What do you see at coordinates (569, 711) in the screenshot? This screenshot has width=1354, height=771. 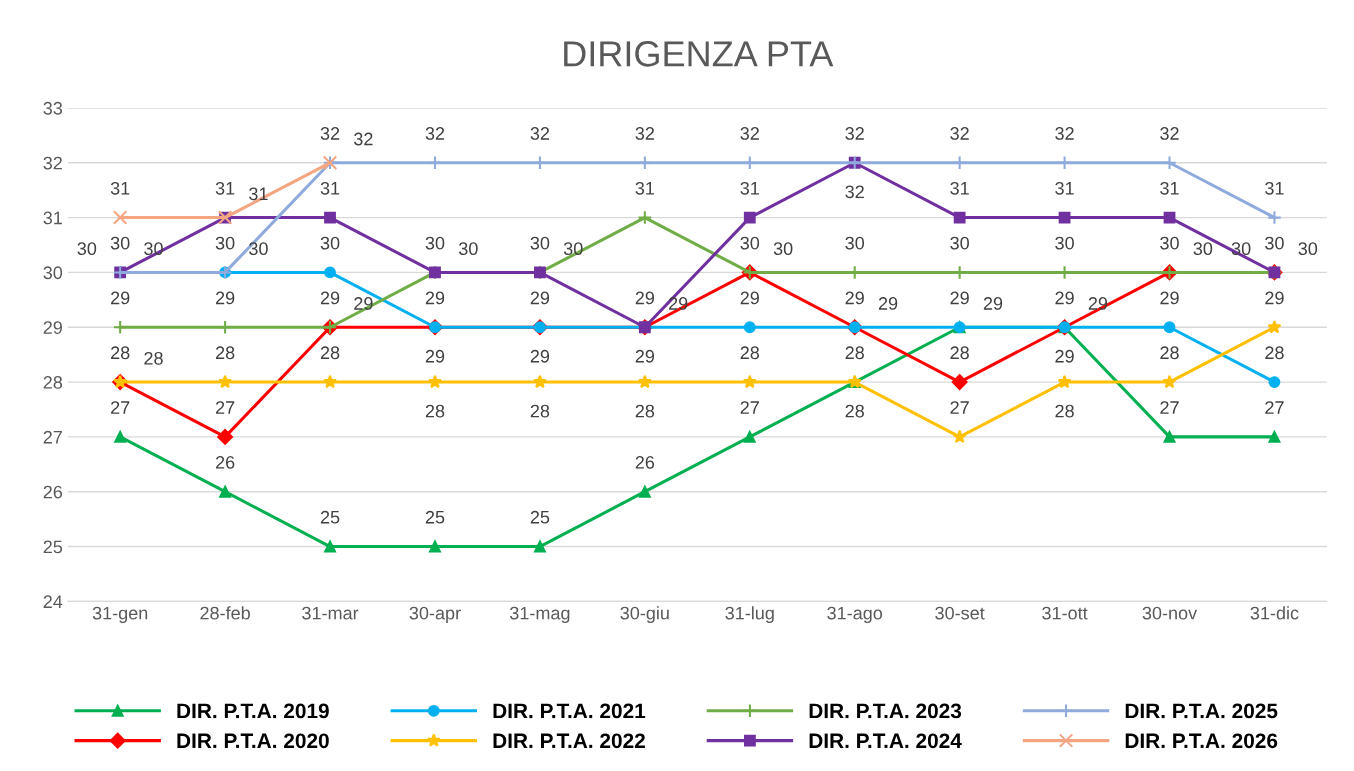 I see `legend-label: DIR. P.T.A. 2021` at bounding box center [569, 711].